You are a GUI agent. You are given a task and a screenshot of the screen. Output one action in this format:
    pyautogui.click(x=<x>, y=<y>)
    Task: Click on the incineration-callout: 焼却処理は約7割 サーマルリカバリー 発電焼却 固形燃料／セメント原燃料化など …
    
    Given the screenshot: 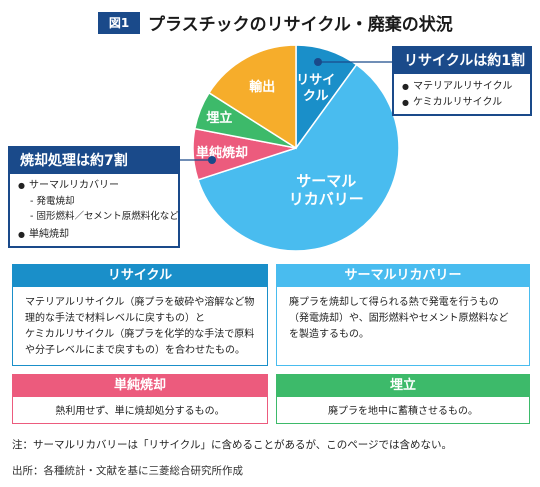 What is the action you would take?
    pyautogui.click(x=94, y=197)
    